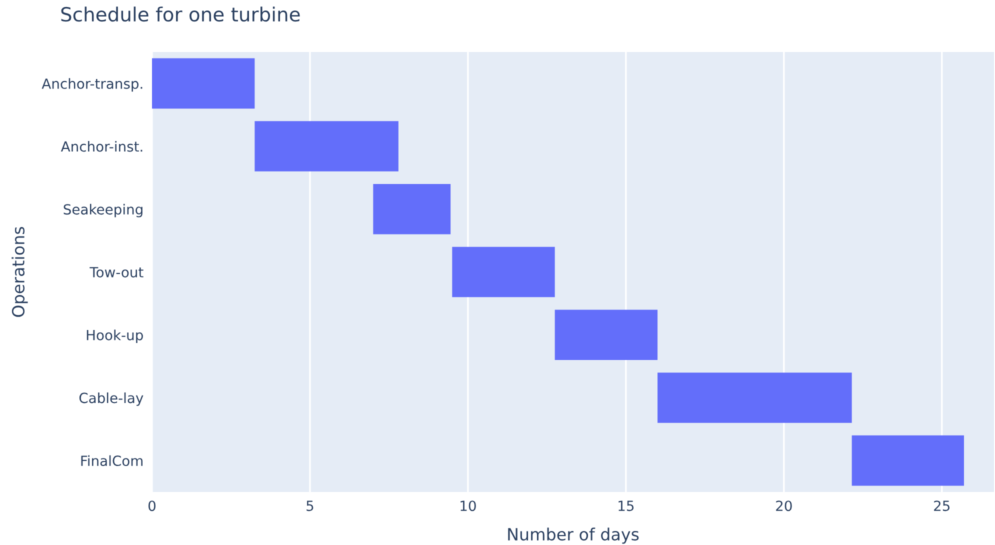 The height and width of the screenshot is (545, 995). What do you see at coordinates (111, 399) in the screenshot?
I see `y-tick-label: Cable-lay` at bounding box center [111, 399].